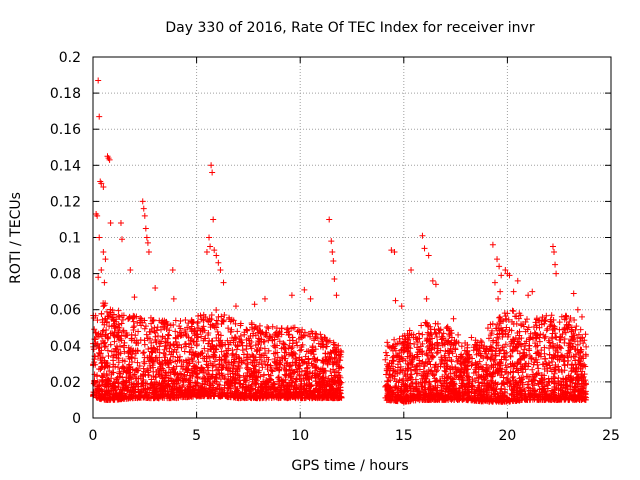  I want to click on x-tick-label: 20, so click(507, 436).